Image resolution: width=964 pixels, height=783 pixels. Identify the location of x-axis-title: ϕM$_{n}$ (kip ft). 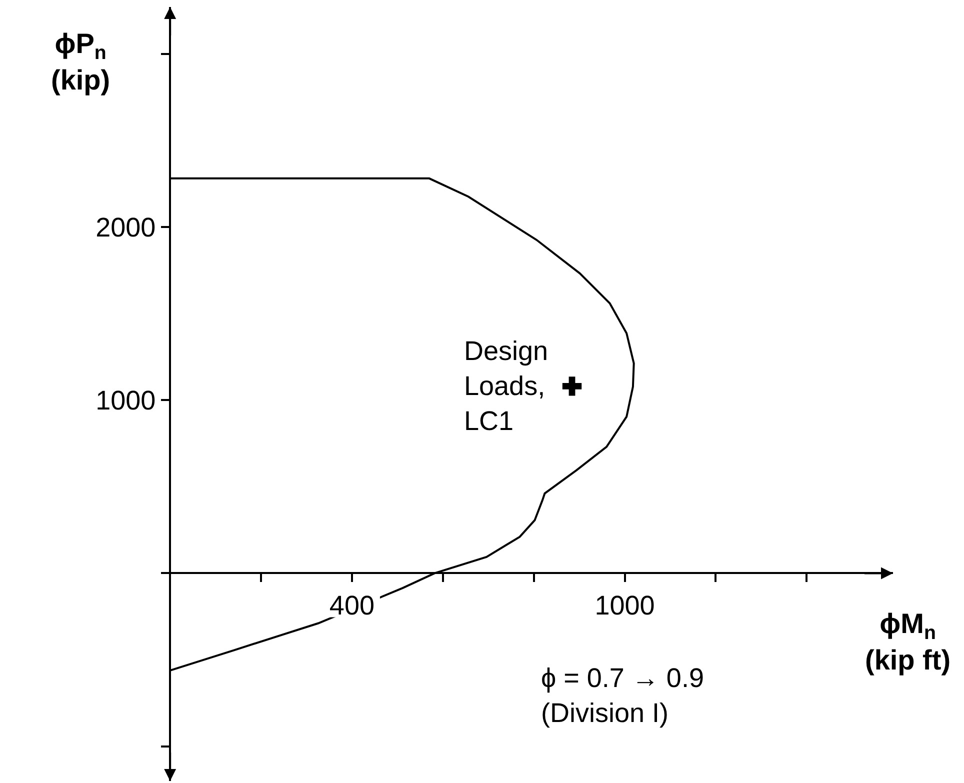
(908, 642).